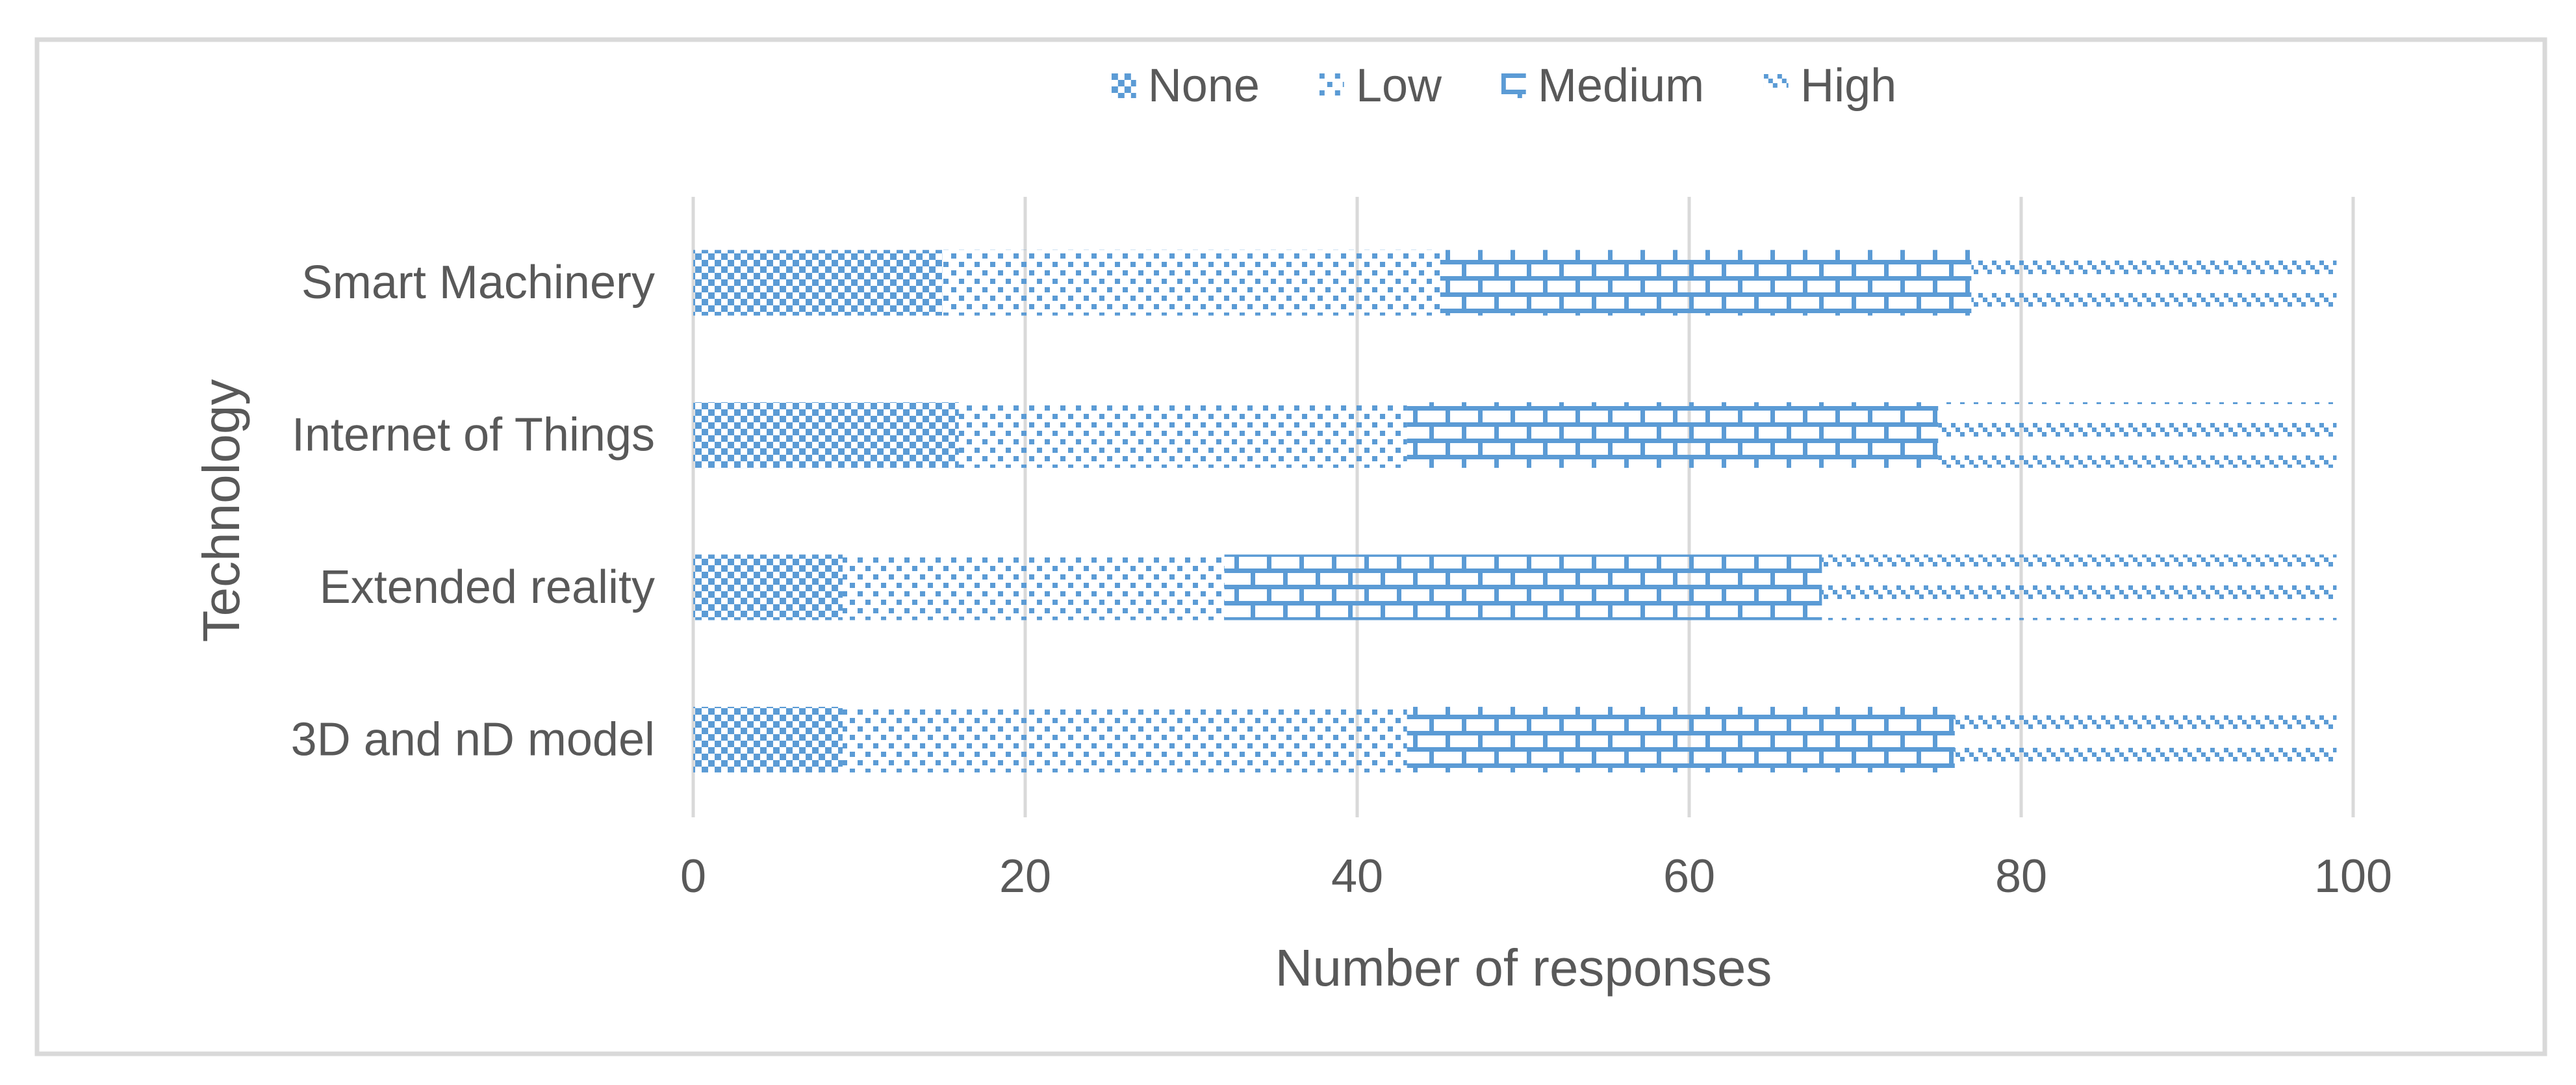 This screenshot has width=2576, height=1085. What do you see at coordinates (2021, 876) in the screenshot?
I see `x-tick-label-80: 80` at bounding box center [2021, 876].